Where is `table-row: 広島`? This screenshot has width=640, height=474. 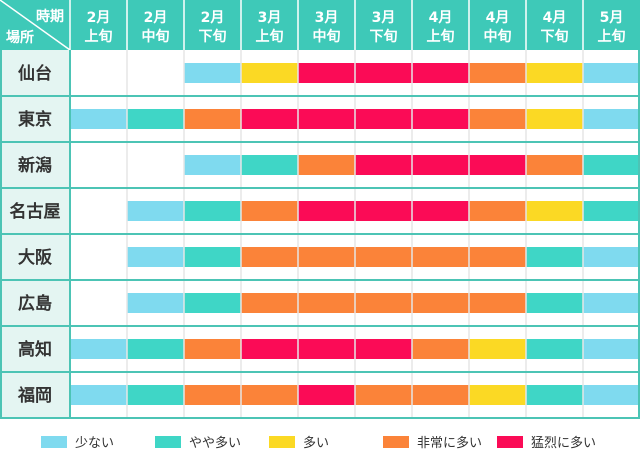 table-row: 広島 is located at coordinates (320, 303).